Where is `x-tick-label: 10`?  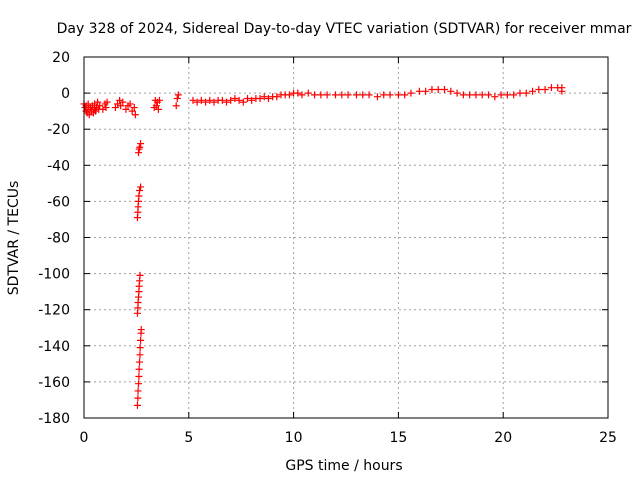 x-tick-label: 10 is located at coordinates (294, 438).